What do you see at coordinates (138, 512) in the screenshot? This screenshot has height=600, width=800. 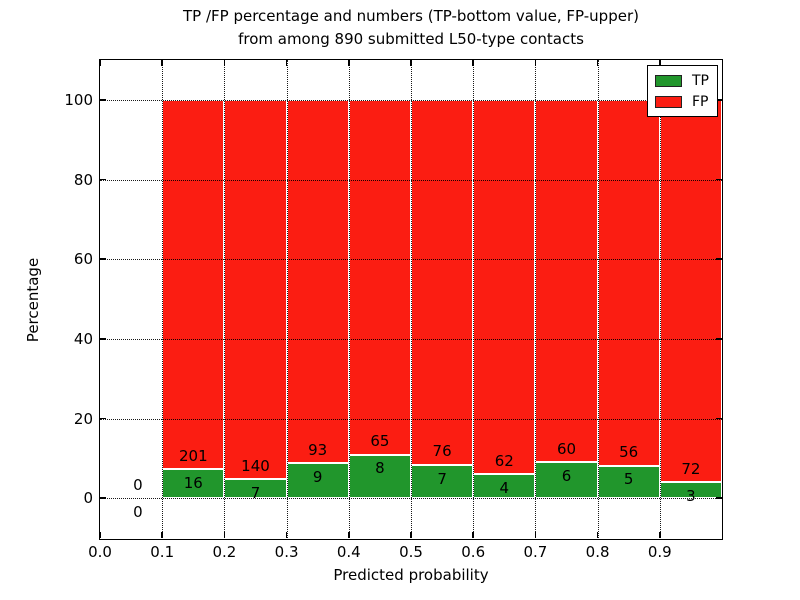 I see `tp-count-label: 0` at bounding box center [138, 512].